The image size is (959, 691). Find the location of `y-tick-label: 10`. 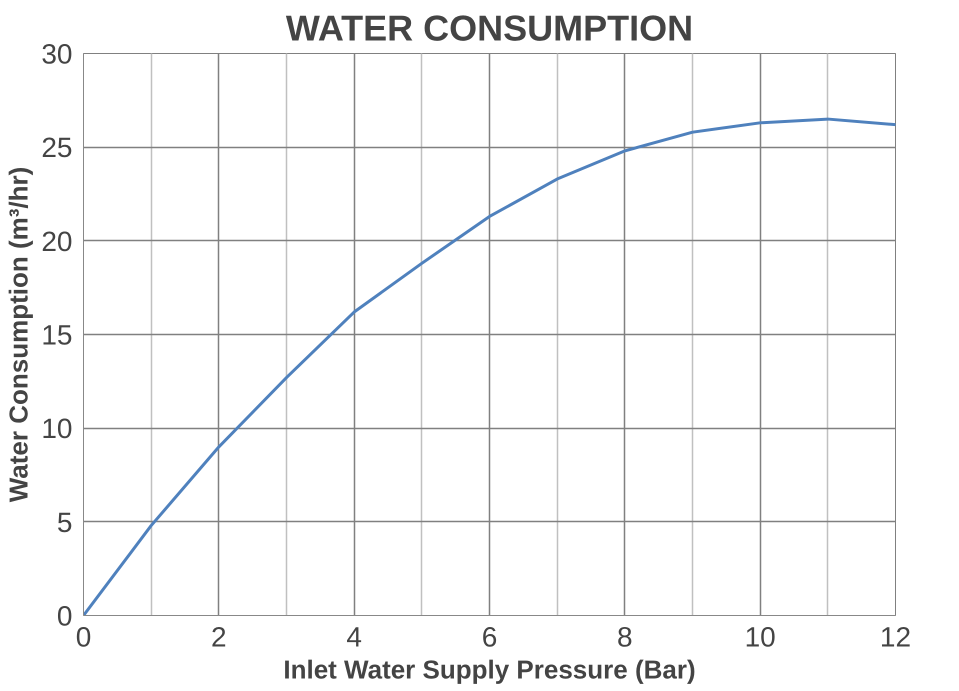

y-tick-label: 10 is located at coordinates (57, 428).